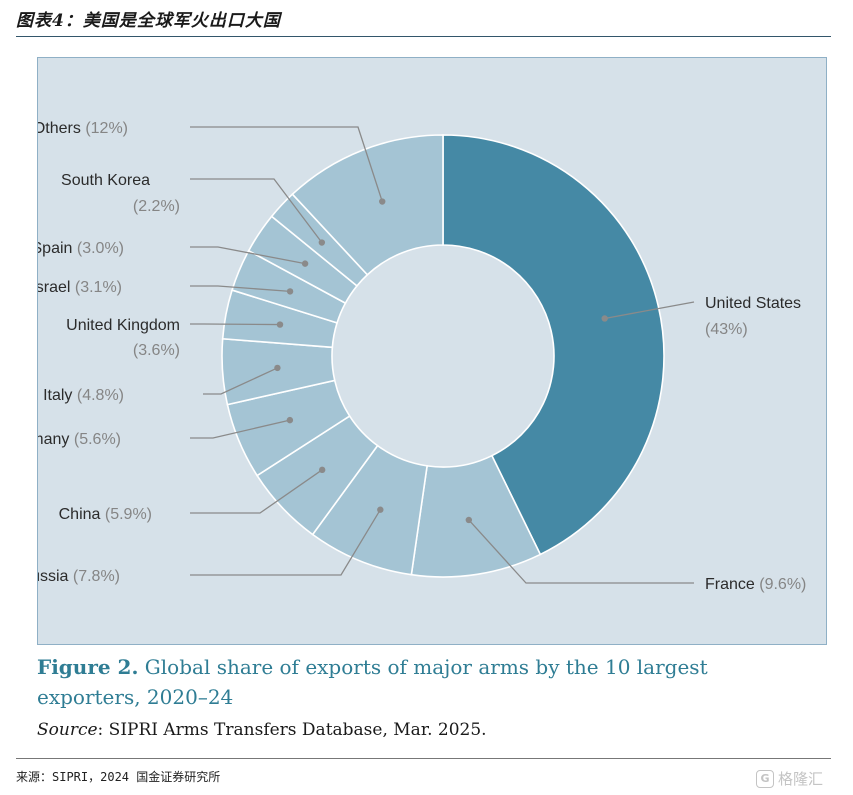 The image size is (853, 795). I want to click on label-value-russia: (7.8%), so click(94, 576).